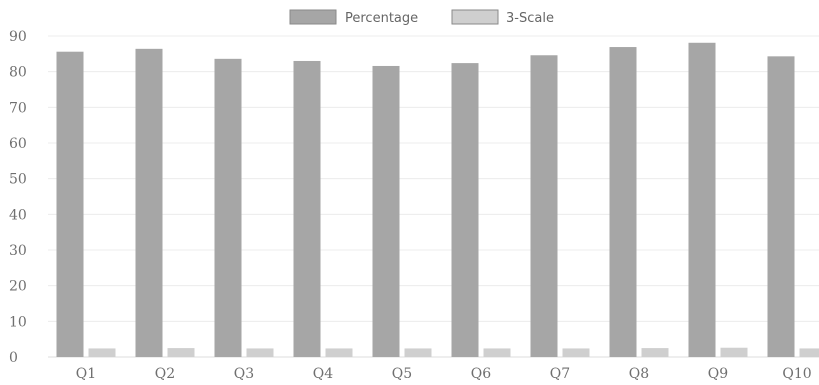  Describe the element at coordinates (18, 37) in the screenshot. I see `y-tick-label: 90` at that location.